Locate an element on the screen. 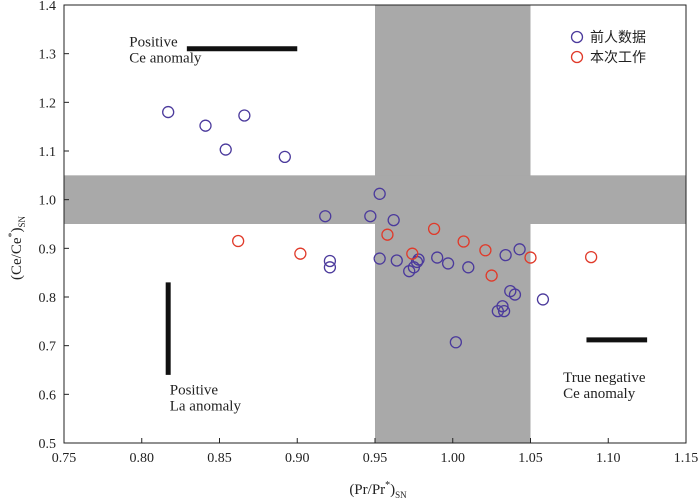  y-axis-label-main: (Ce/Ce is located at coordinates (17, 258).